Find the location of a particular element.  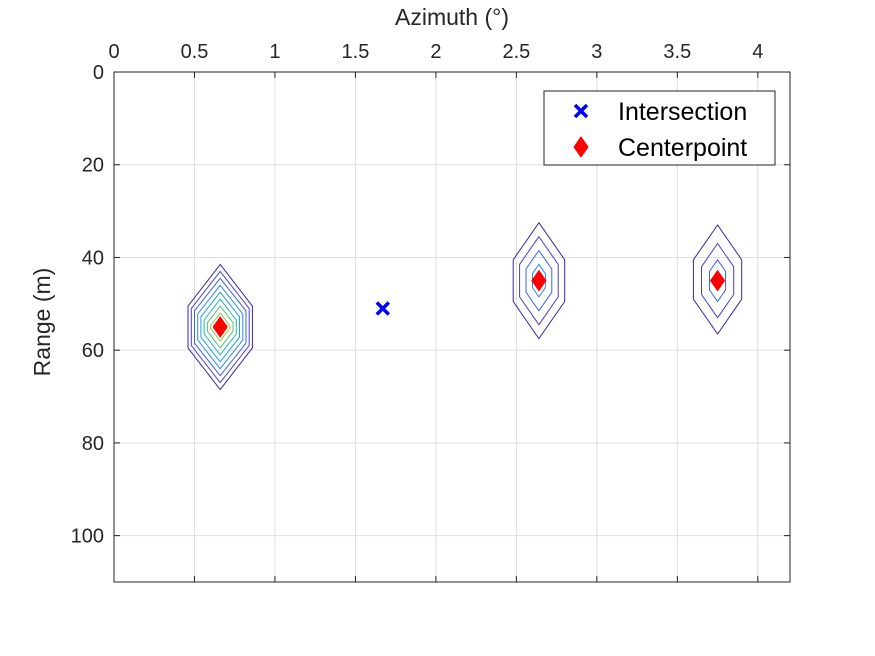

legend-centerpoint-marker is located at coordinates (581, 147).